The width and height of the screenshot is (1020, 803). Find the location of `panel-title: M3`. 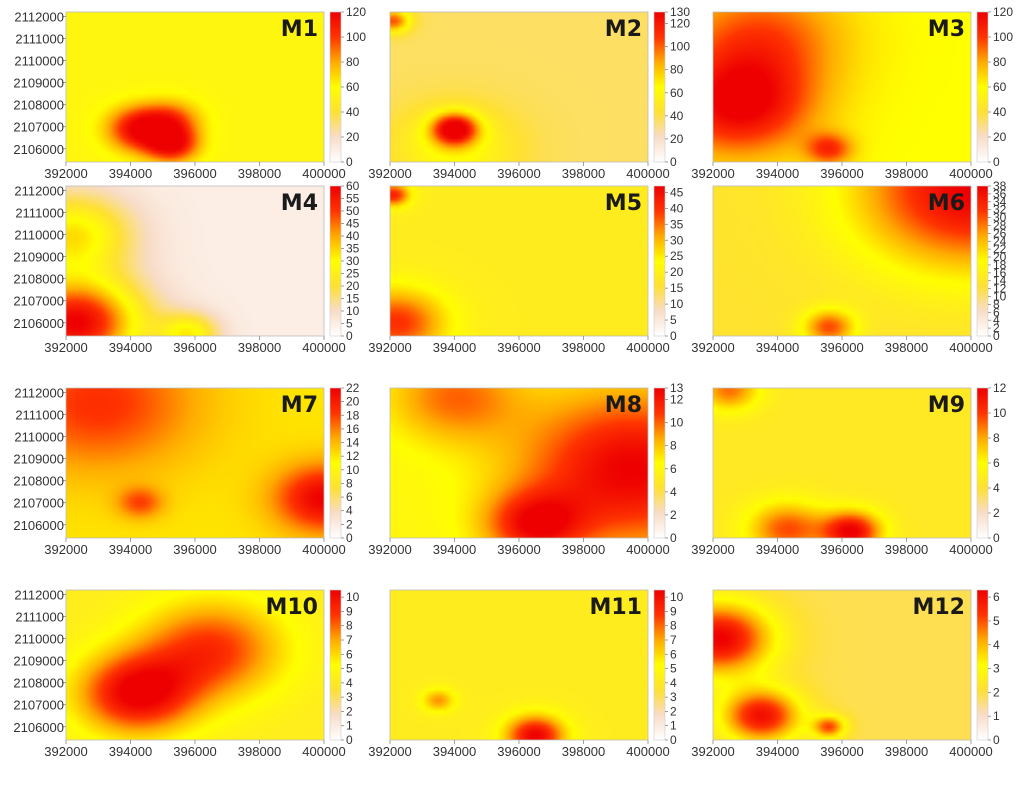

panel-title: M3 is located at coordinates (946, 29).